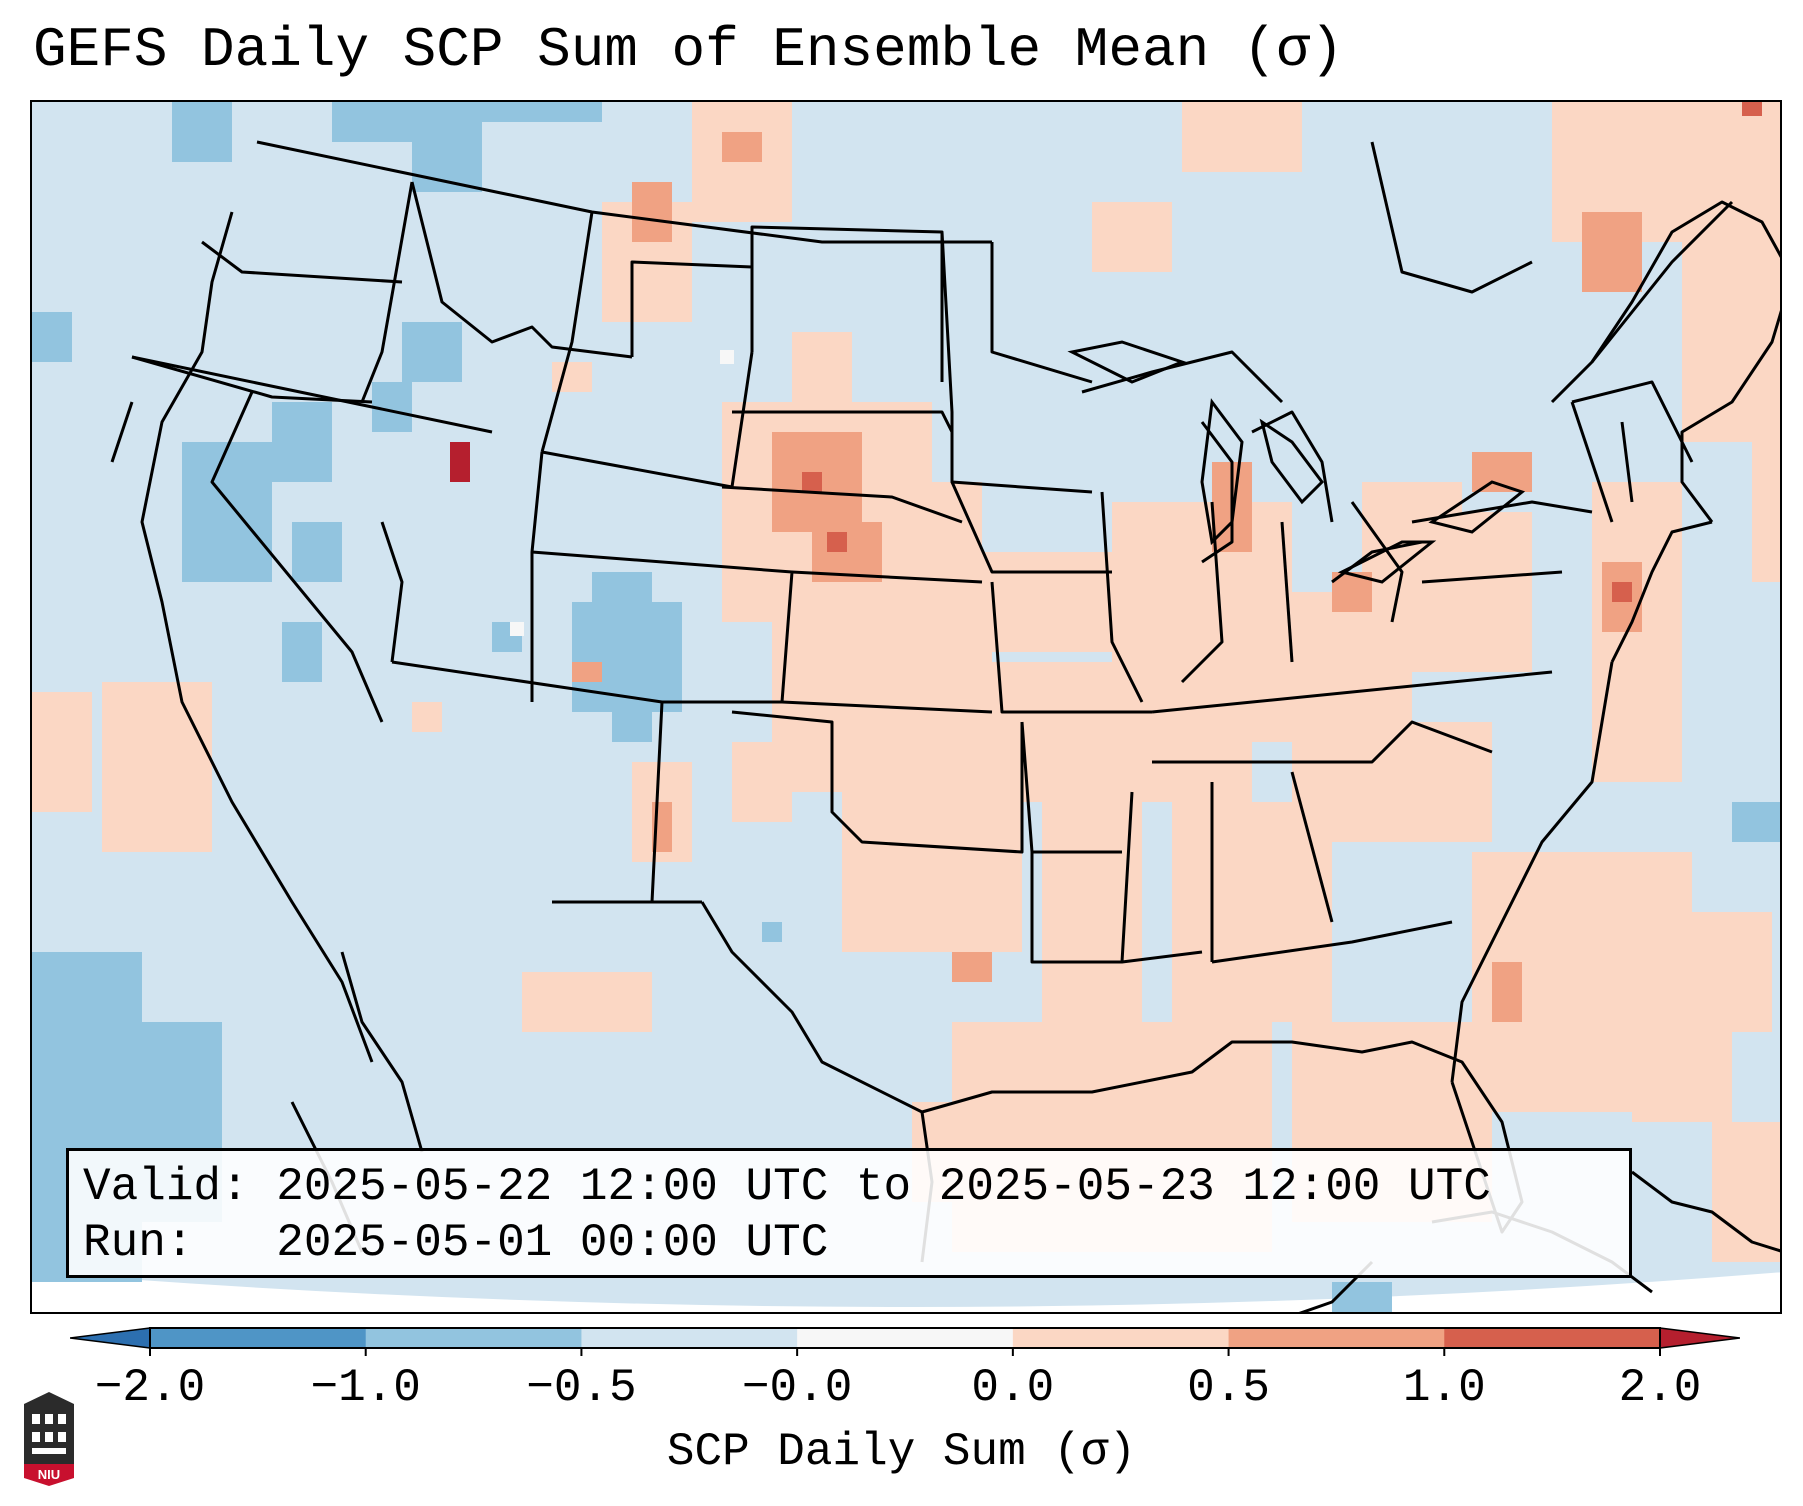  What do you see at coordinates (456, 1243) in the screenshot?
I see `run-time-line: Run: 2025-05-01 00:00 UTC` at bounding box center [456, 1243].